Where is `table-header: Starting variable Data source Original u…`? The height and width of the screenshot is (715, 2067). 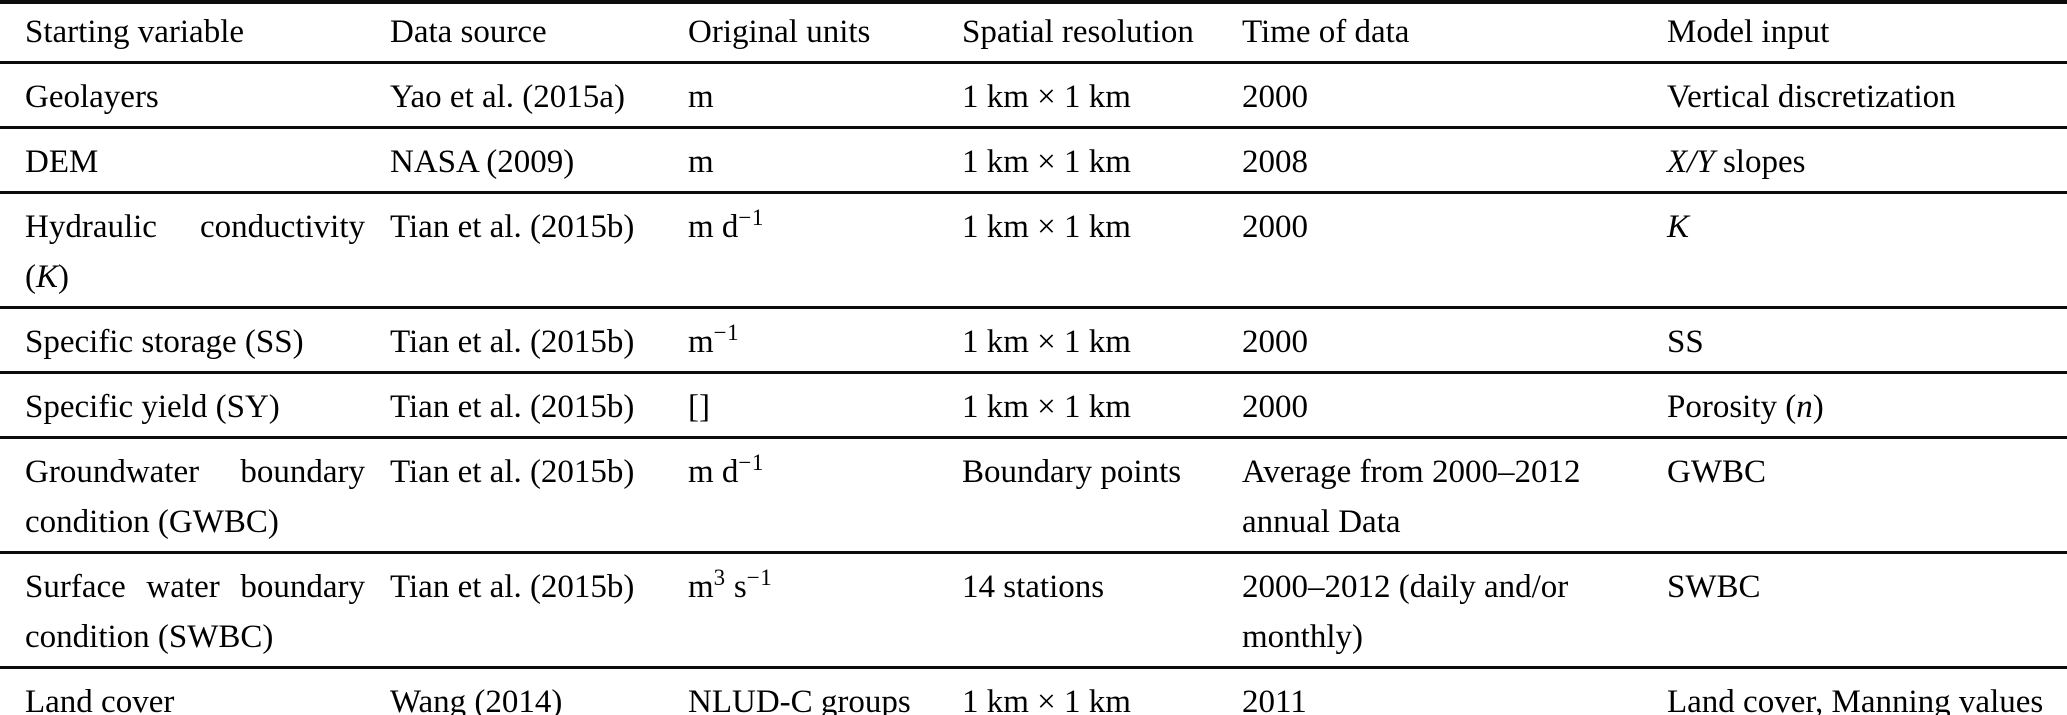 table-header: Starting variable Data source Original u… is located at coordinates (1033, 32).